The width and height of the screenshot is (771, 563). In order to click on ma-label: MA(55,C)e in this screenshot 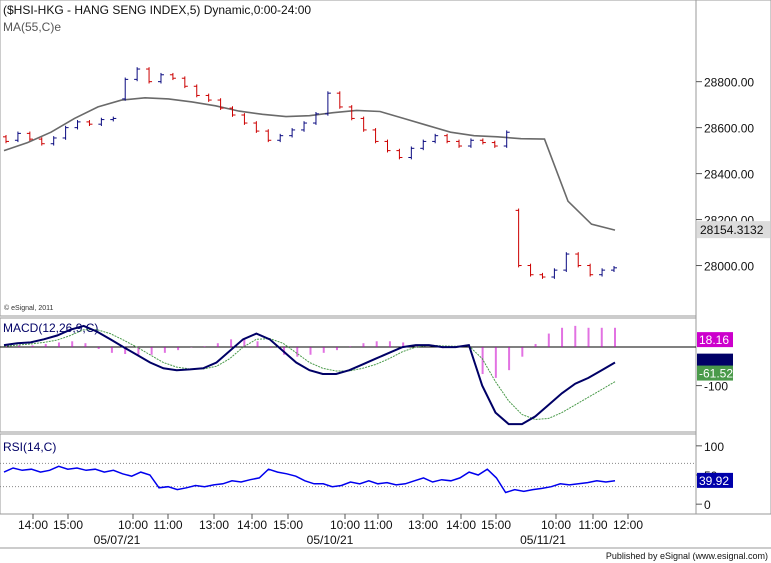, I will do `click(32, 27)`.